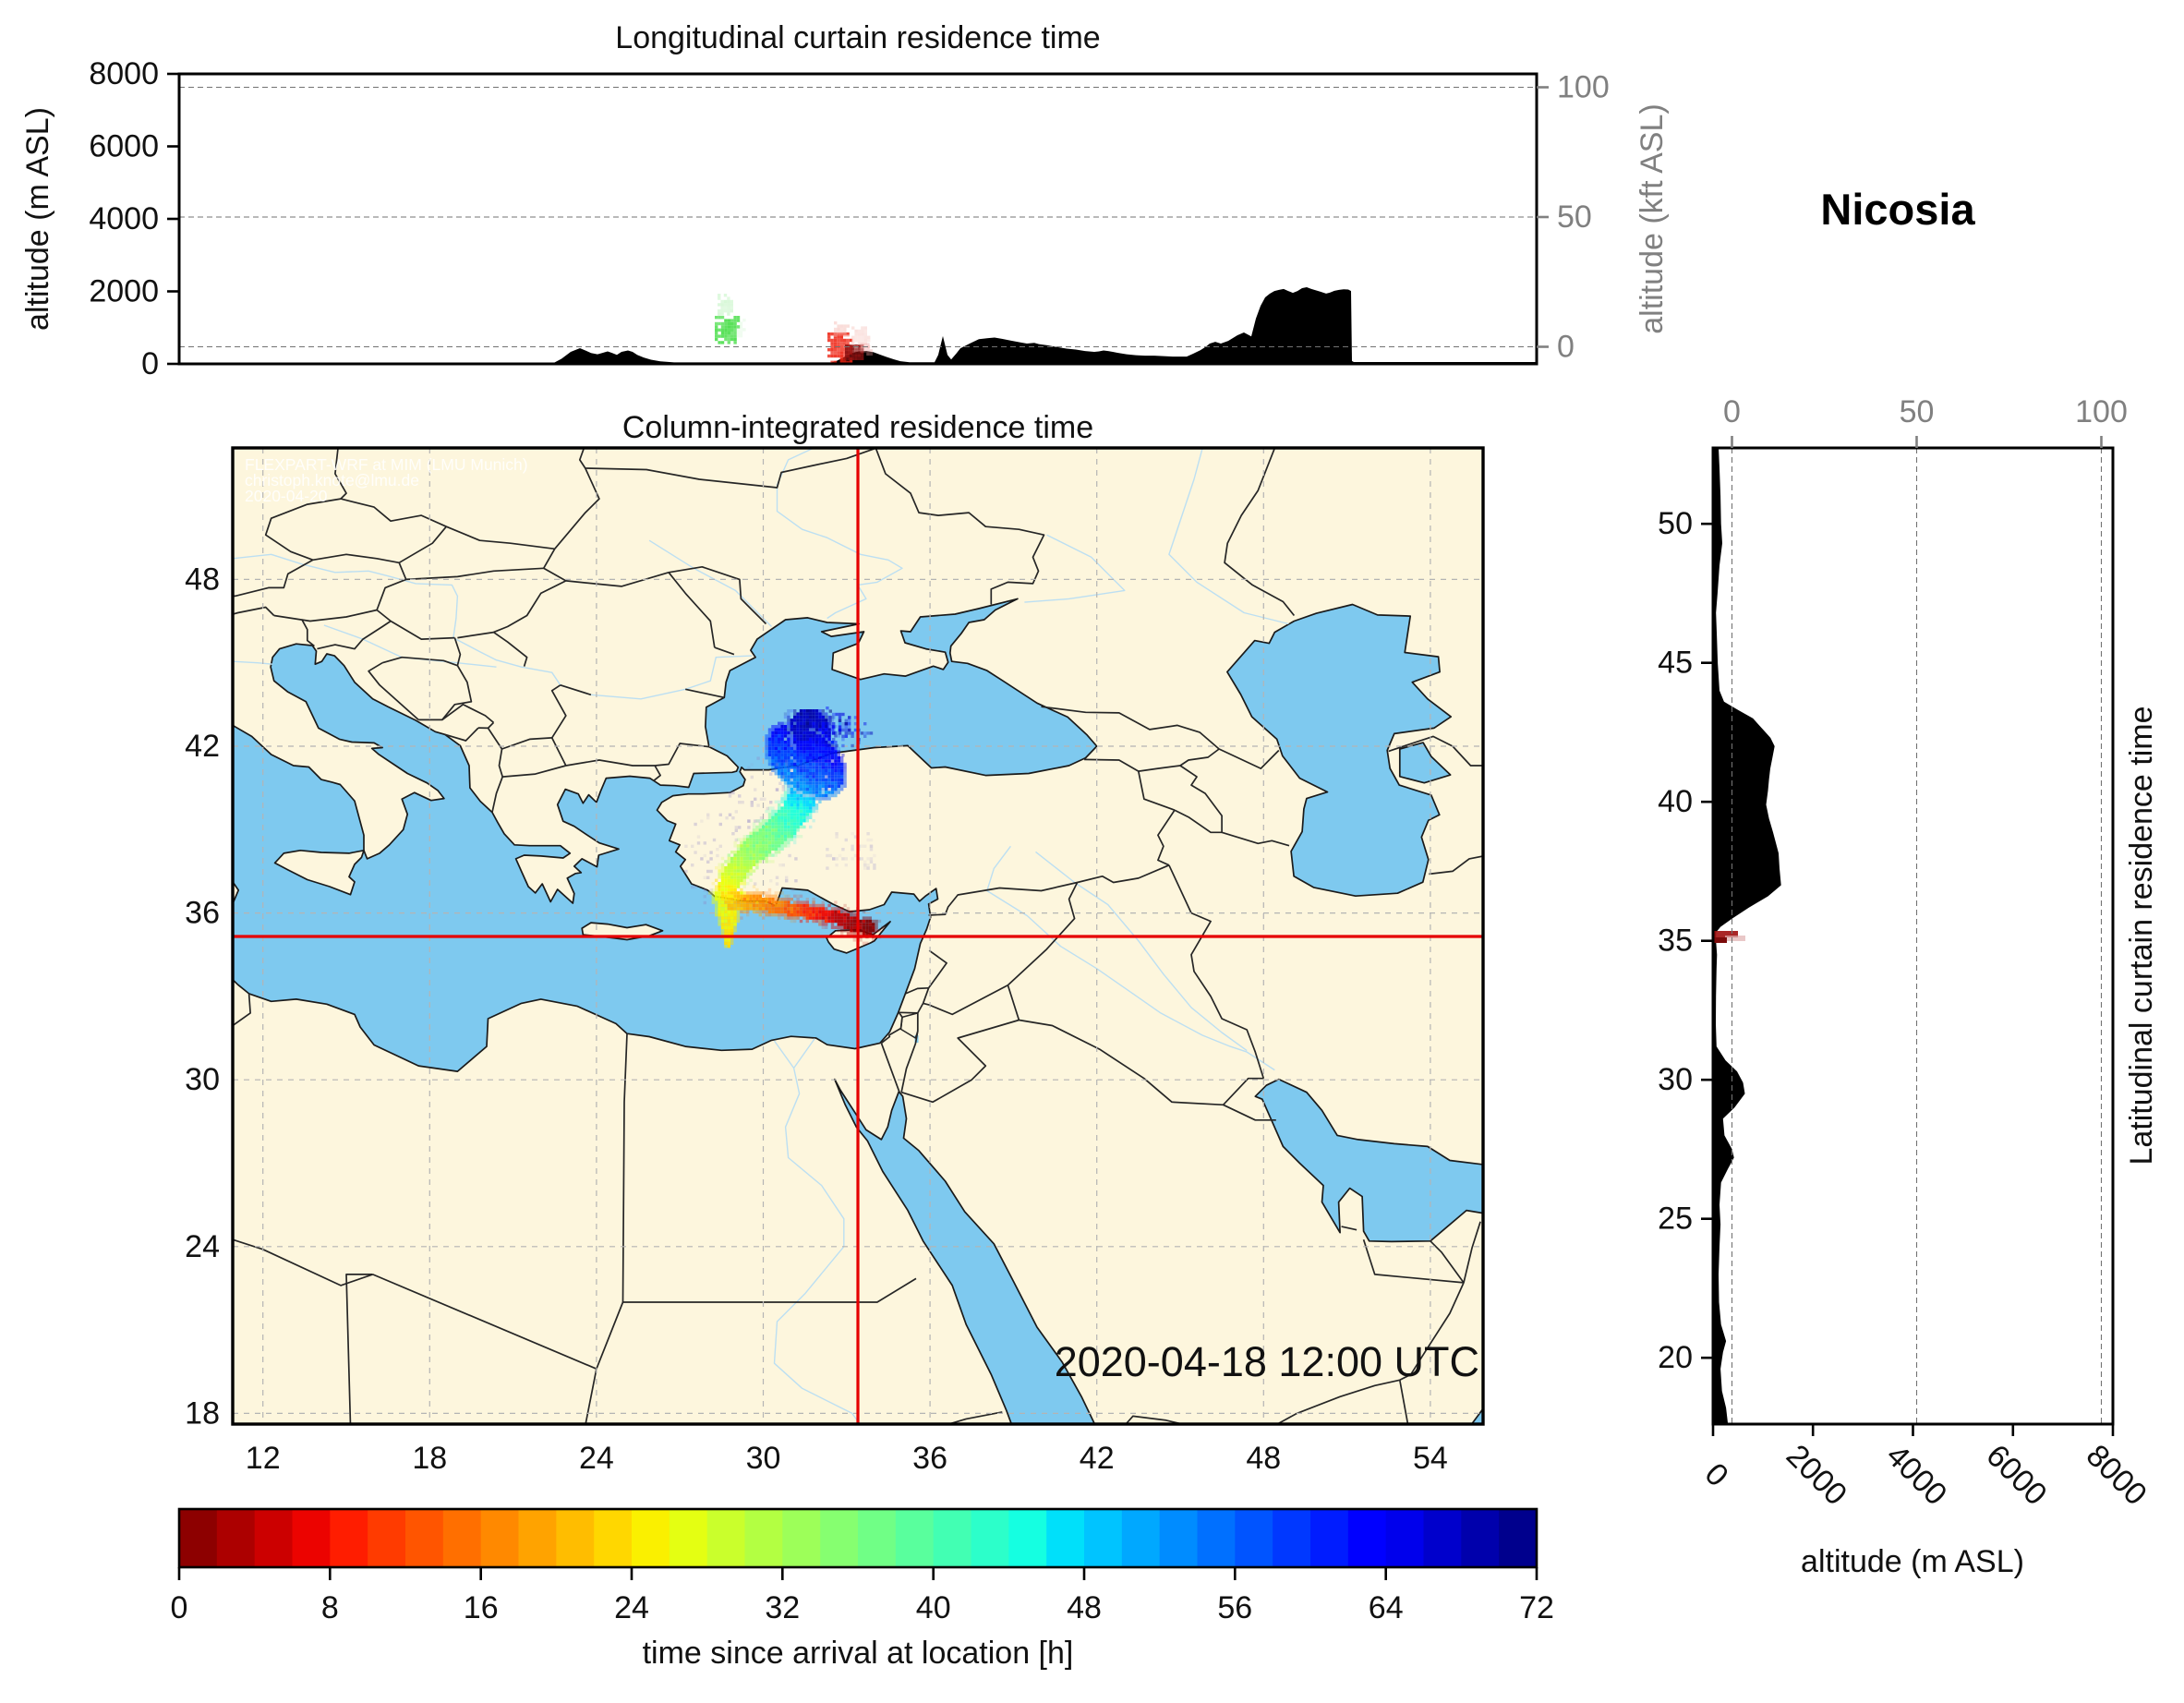  Describe the element at coordinates (1386, 1607) in the screenshot. I see `svg-text: 64` at that location.